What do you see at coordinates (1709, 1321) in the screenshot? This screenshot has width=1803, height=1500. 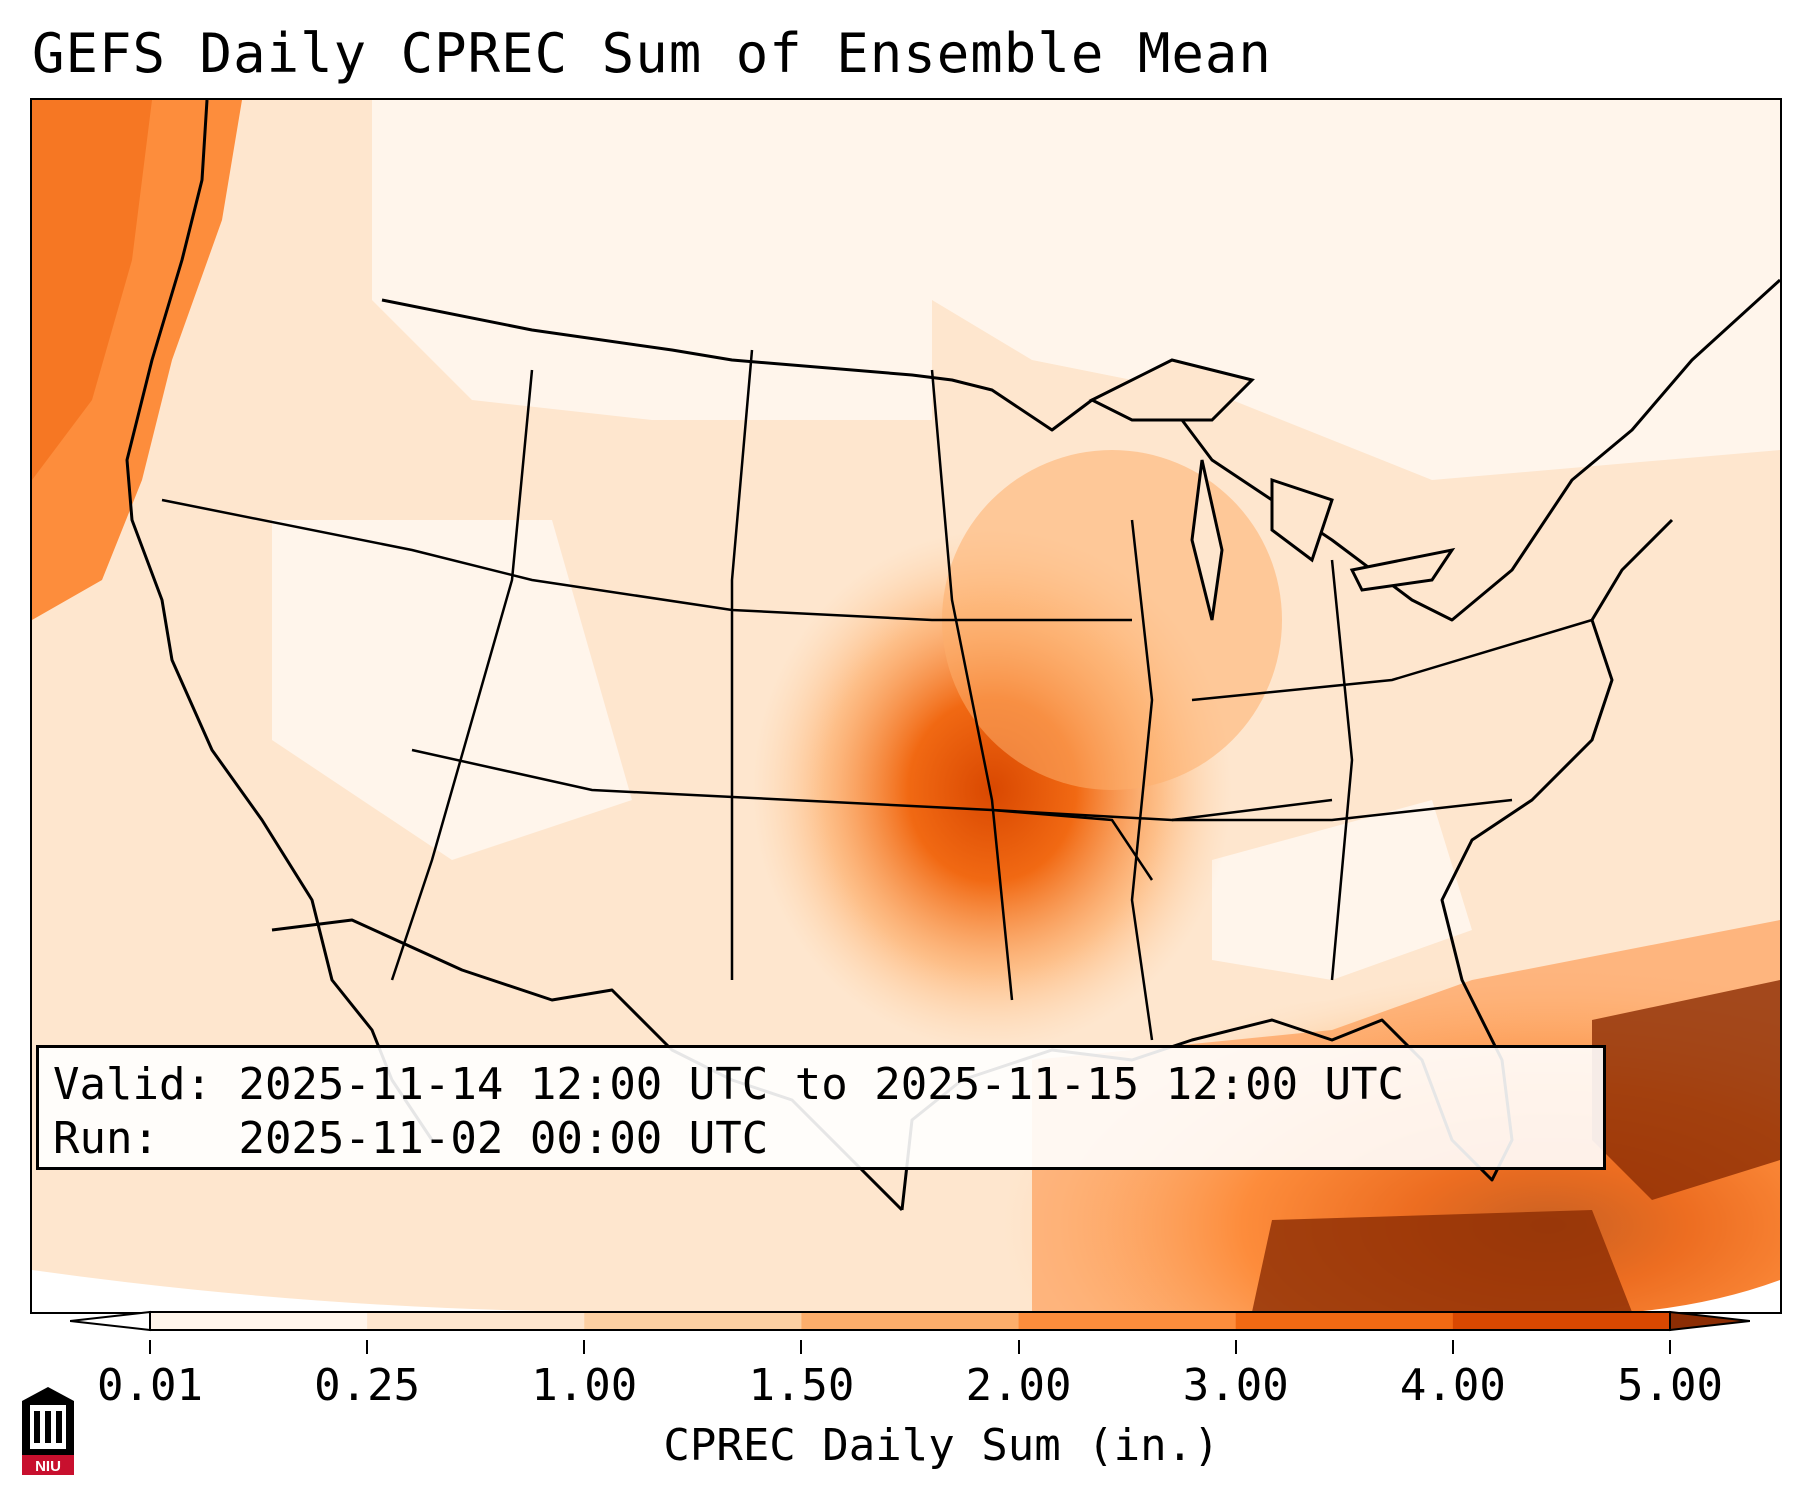 I see `colorbar-extend-high` at bounding box center [1709, 1321].